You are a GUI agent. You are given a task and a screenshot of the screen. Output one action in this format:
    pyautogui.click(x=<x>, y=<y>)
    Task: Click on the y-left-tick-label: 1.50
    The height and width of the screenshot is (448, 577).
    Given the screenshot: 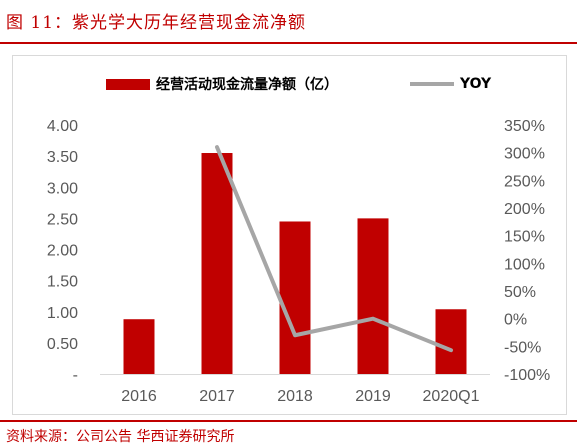 What is the action you would take?
    pyautogui.click(x=62, y=282)
    